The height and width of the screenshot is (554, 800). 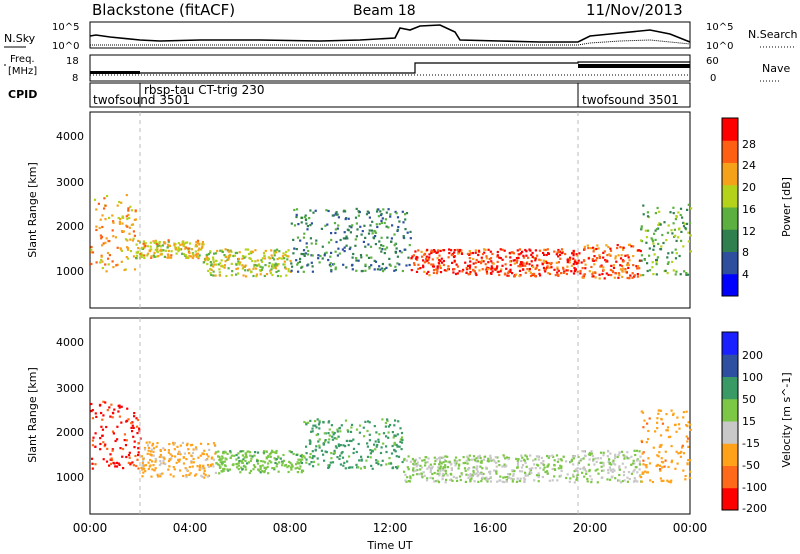 What do you see at coordinates (65, 46) in the screenshot?
I see `noise-tick-left-bottom: 10^0` at bounding box center [65, 46].